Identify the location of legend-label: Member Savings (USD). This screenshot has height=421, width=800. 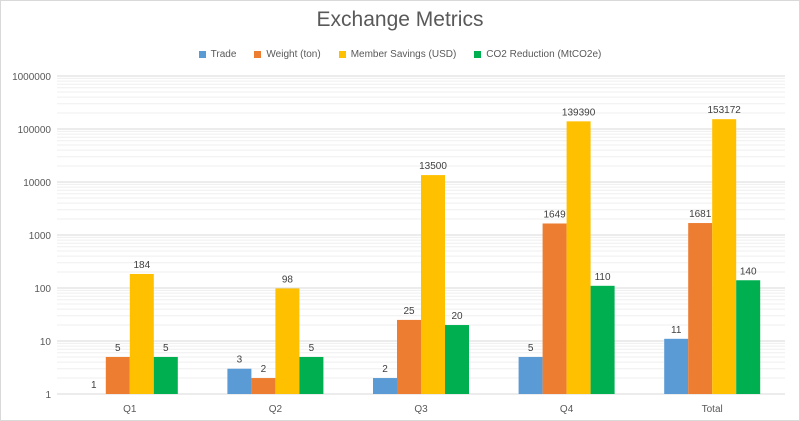
(403, 54).